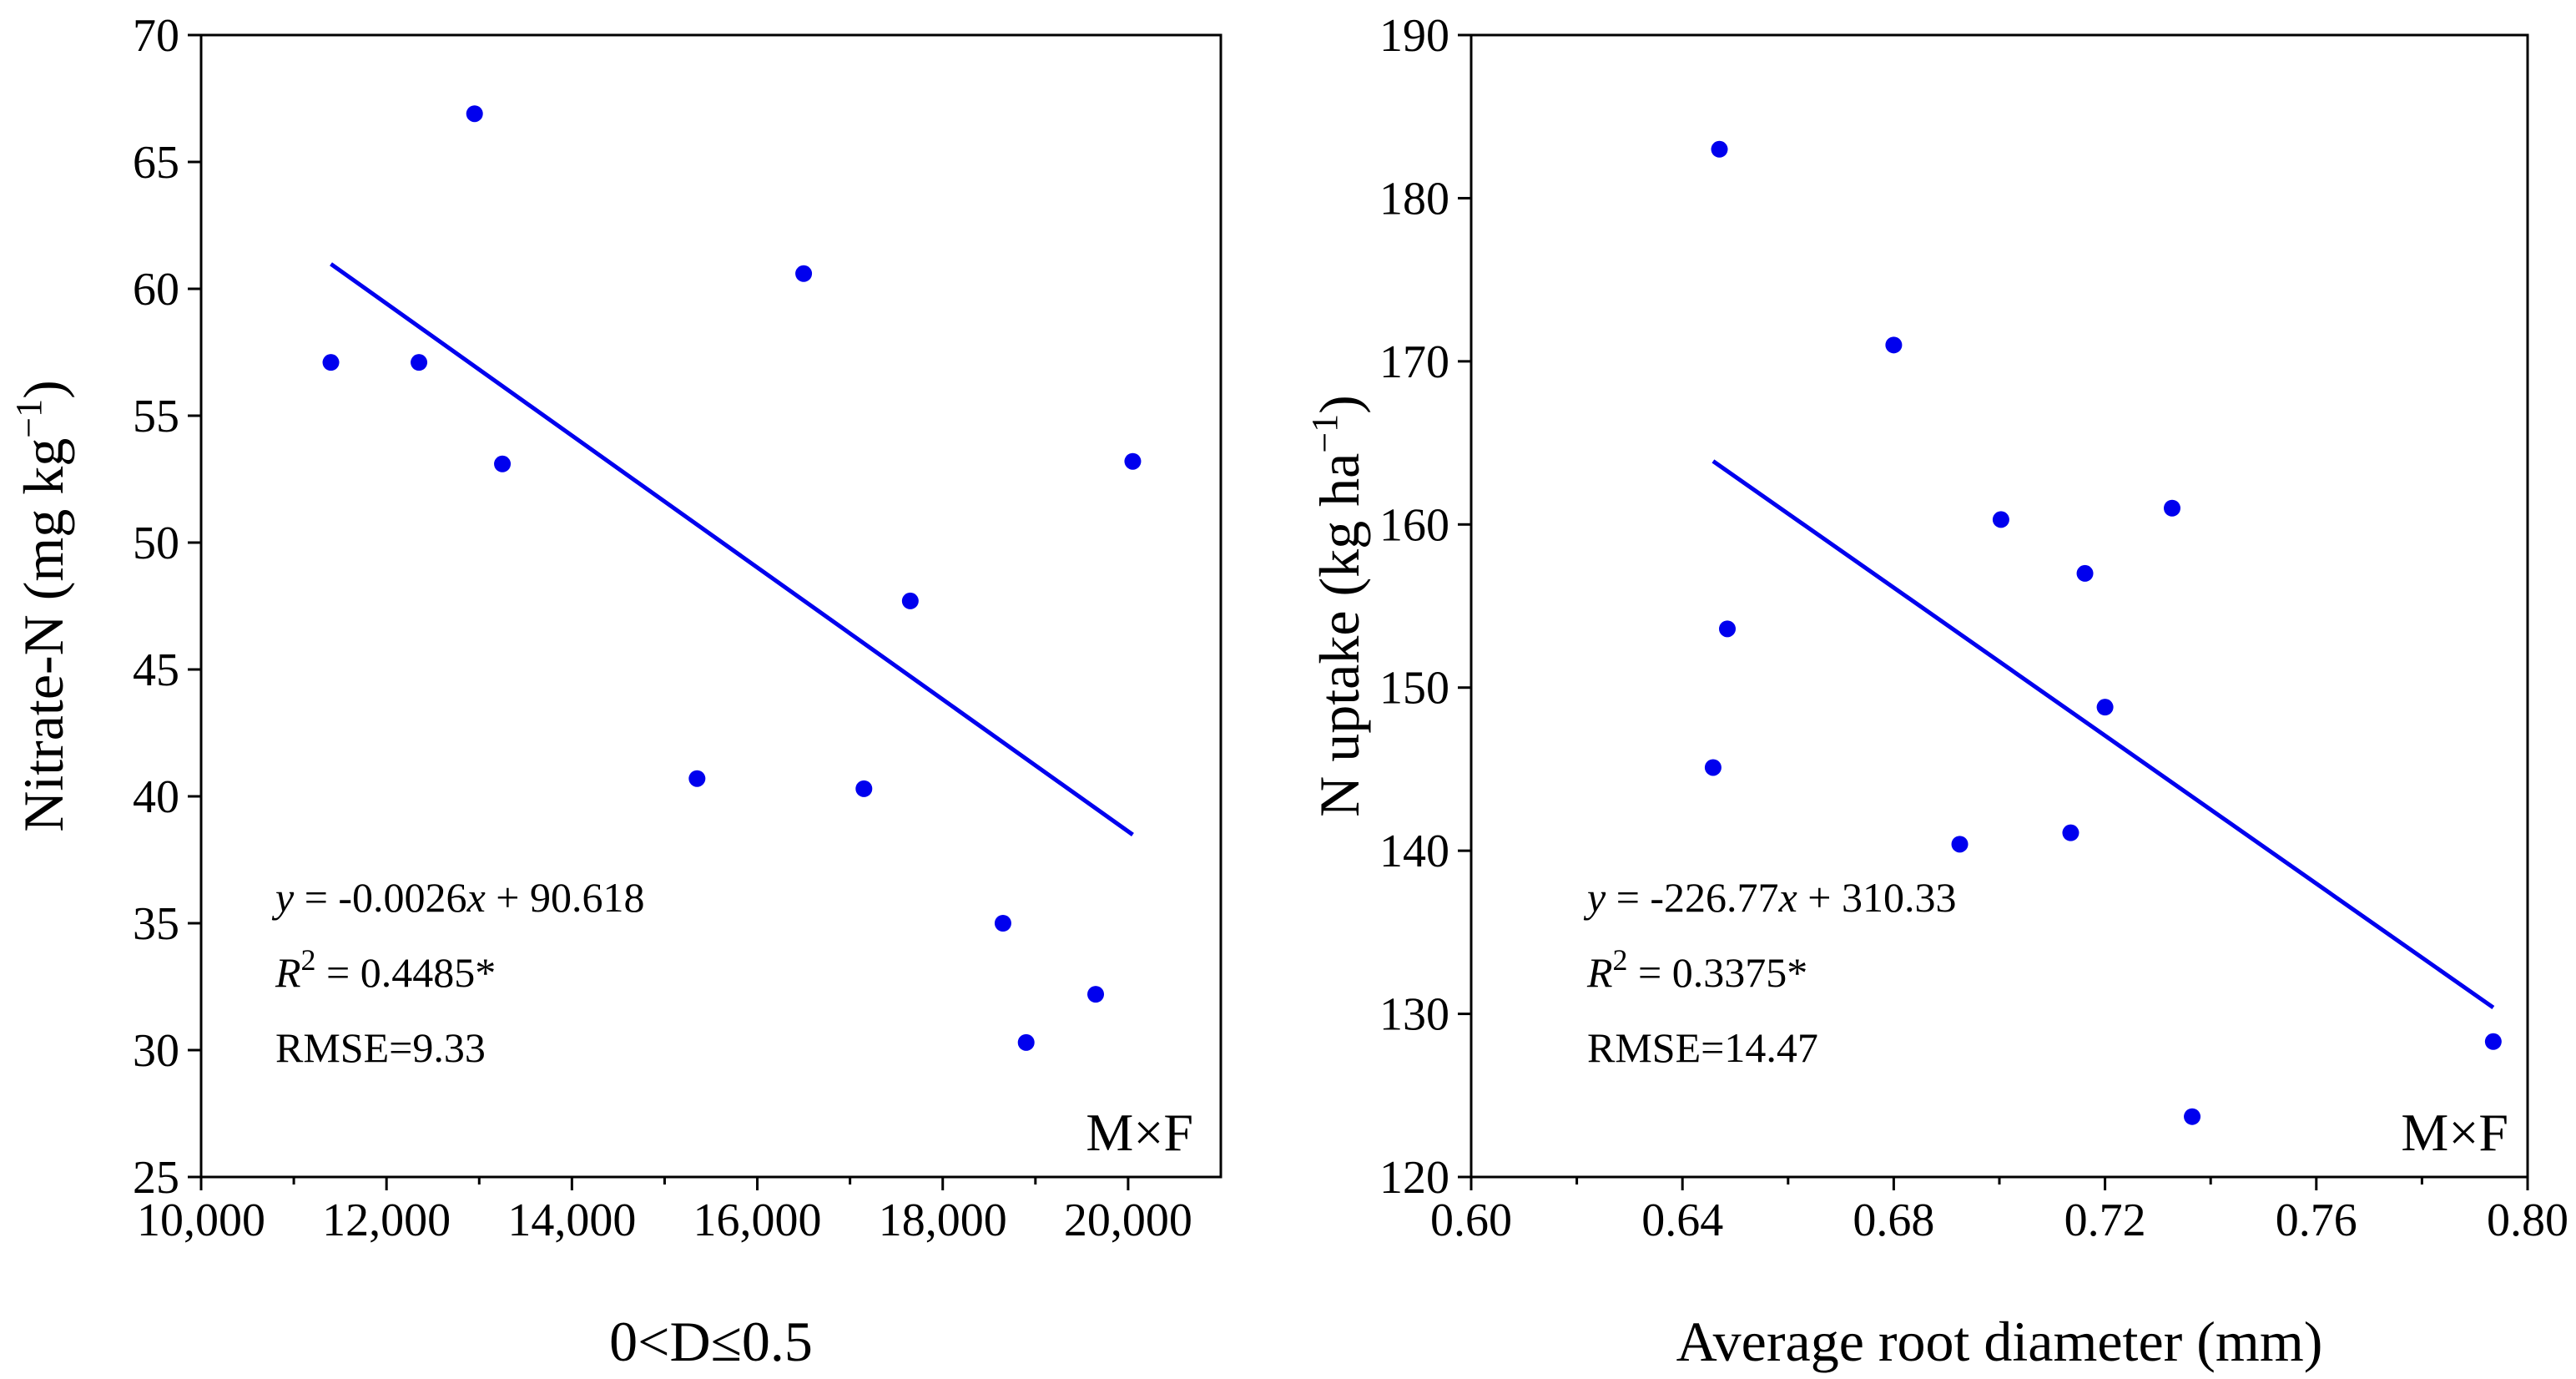 The width and height of the screenshot is (2576, 1379). What do you see at coordinates (711, 1342) in the screenshot?
I see `left-x-axis-label: 0<D≤0.5` at bounding box center [711, 1342].